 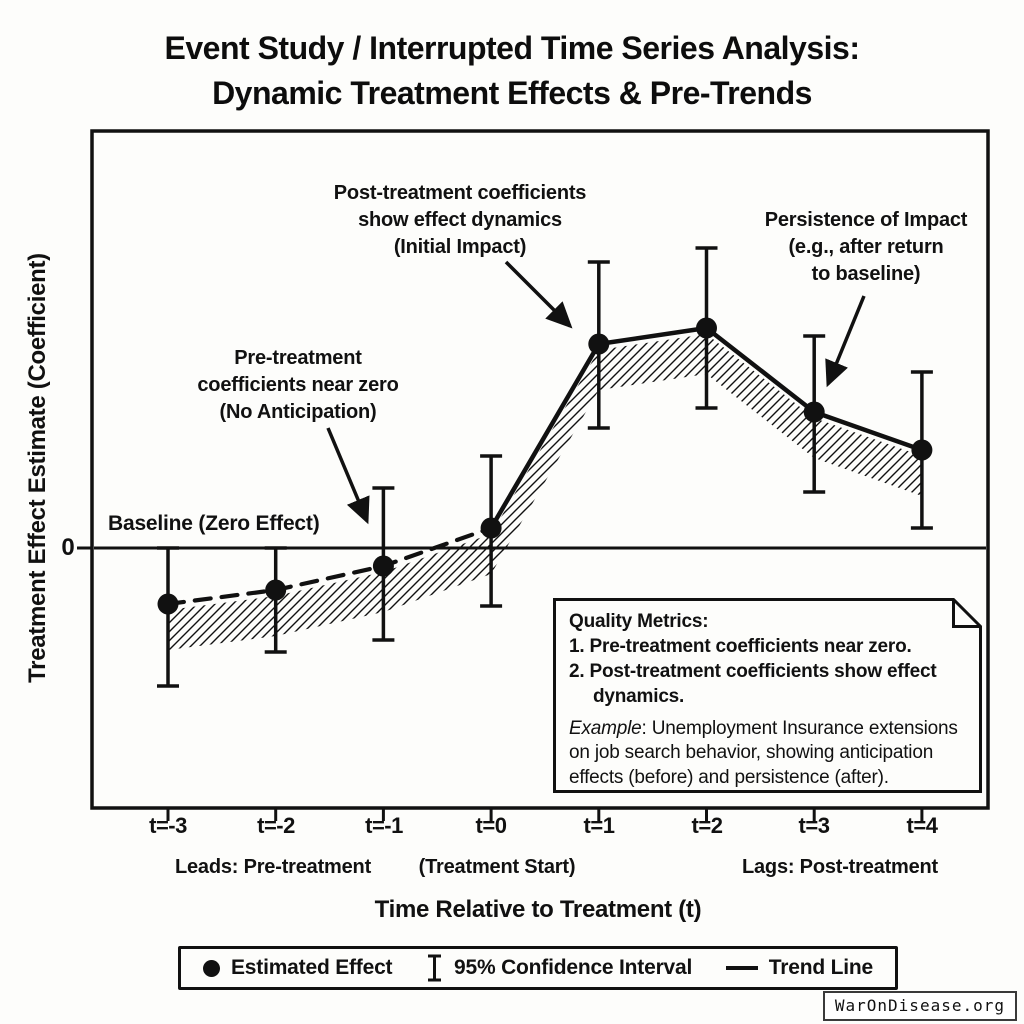 I want to click on x-tick-label-tm3: t=-3, so click(x=168, y=825).